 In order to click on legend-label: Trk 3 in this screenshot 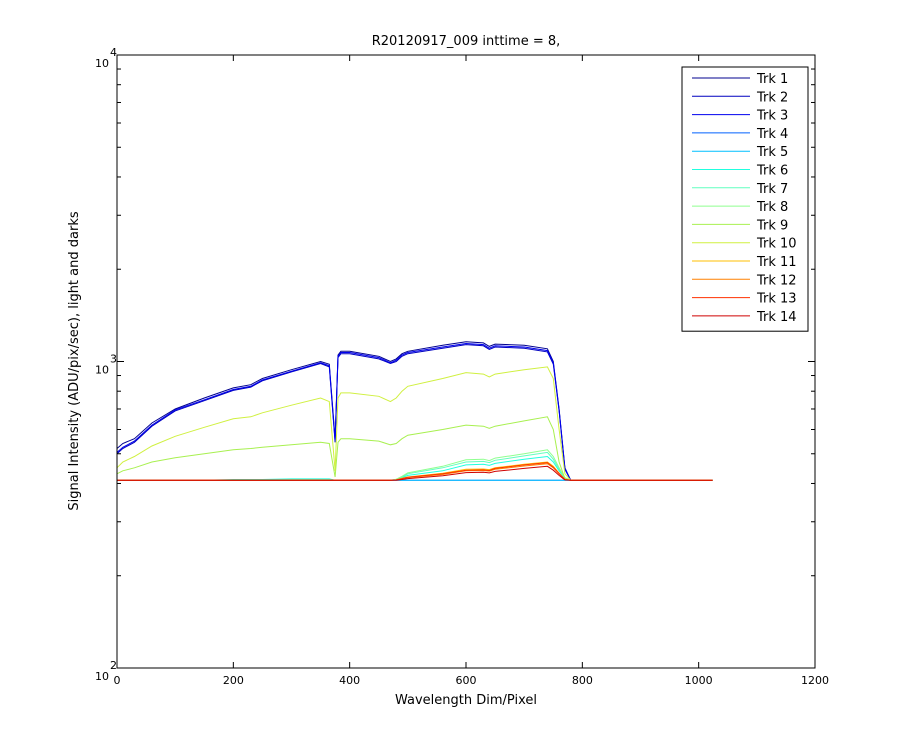, I will do `click(772, 116)`.